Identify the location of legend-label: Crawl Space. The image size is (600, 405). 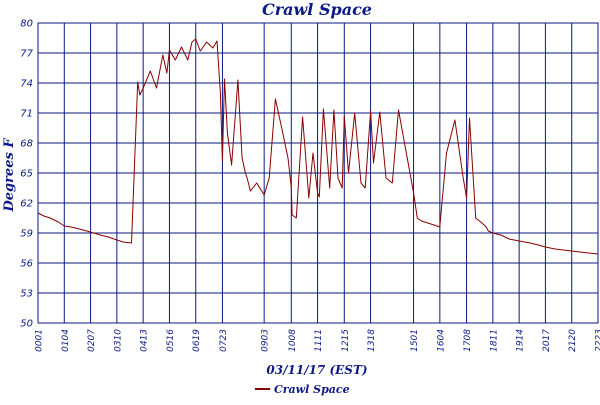
(312, 389).